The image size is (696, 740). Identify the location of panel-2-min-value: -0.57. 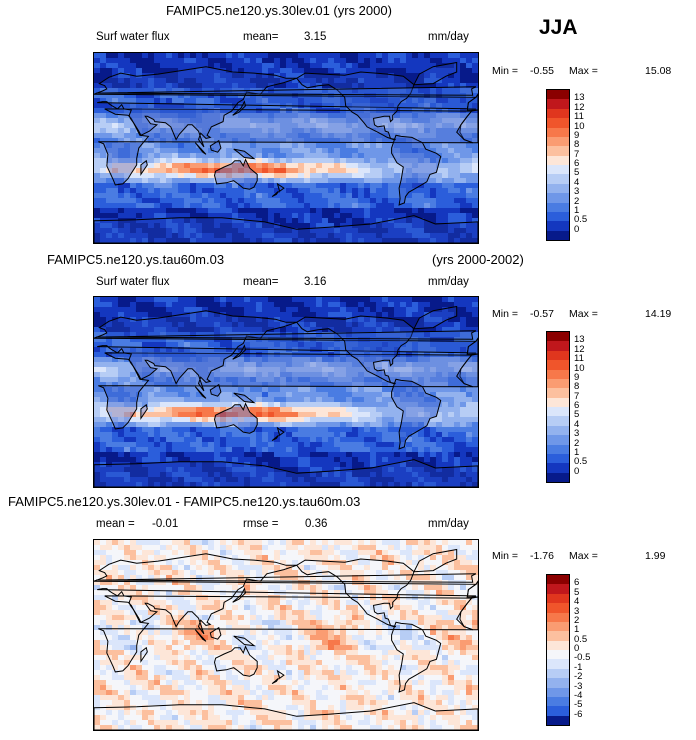
(542, 314).